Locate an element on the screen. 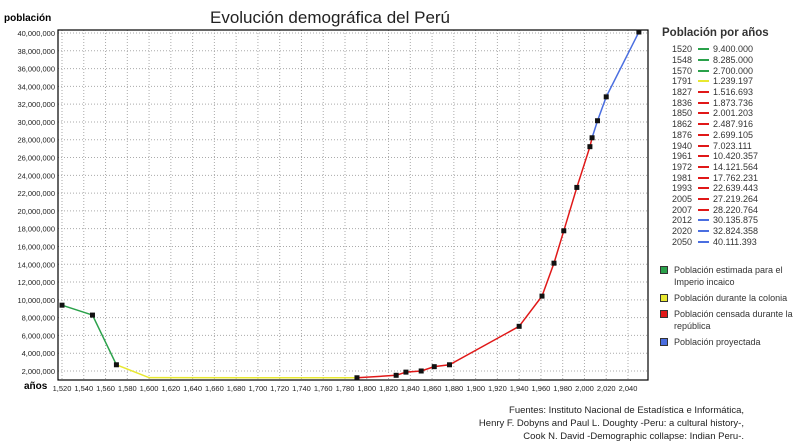  legend-entry: 2007 28.220.764 is located at coordinates (720, 209).